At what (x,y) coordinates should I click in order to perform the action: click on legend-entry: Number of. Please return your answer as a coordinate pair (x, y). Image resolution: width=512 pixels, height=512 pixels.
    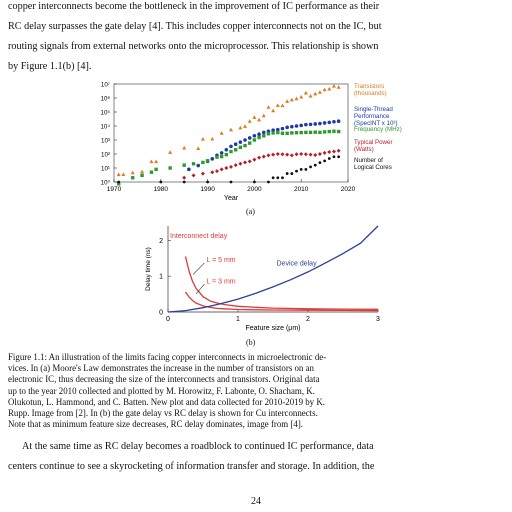
    Looking at the image, I should click on (368, 160).